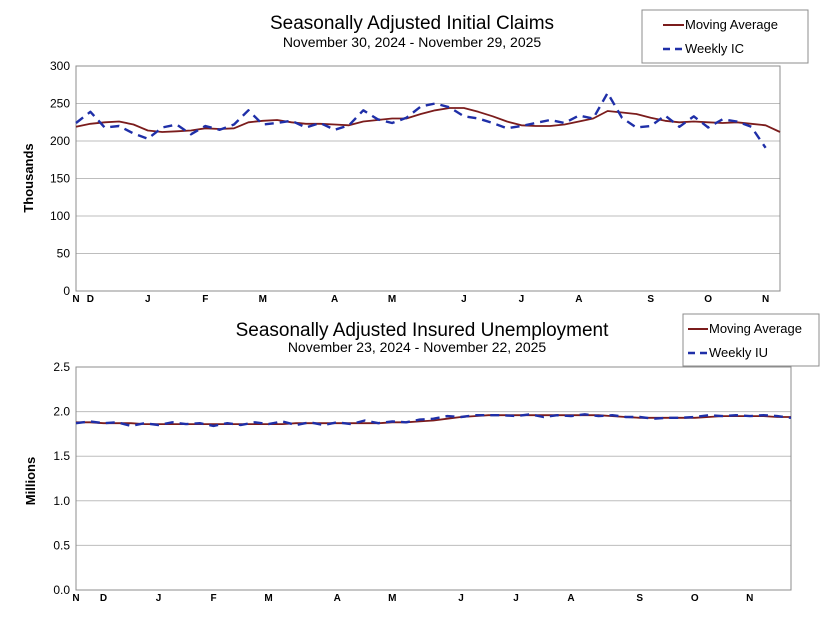  What do you see at coordinates (61, 501) in the screenshot?
I see `y-tick-label: 1.0` at bounding box center [61, 501].